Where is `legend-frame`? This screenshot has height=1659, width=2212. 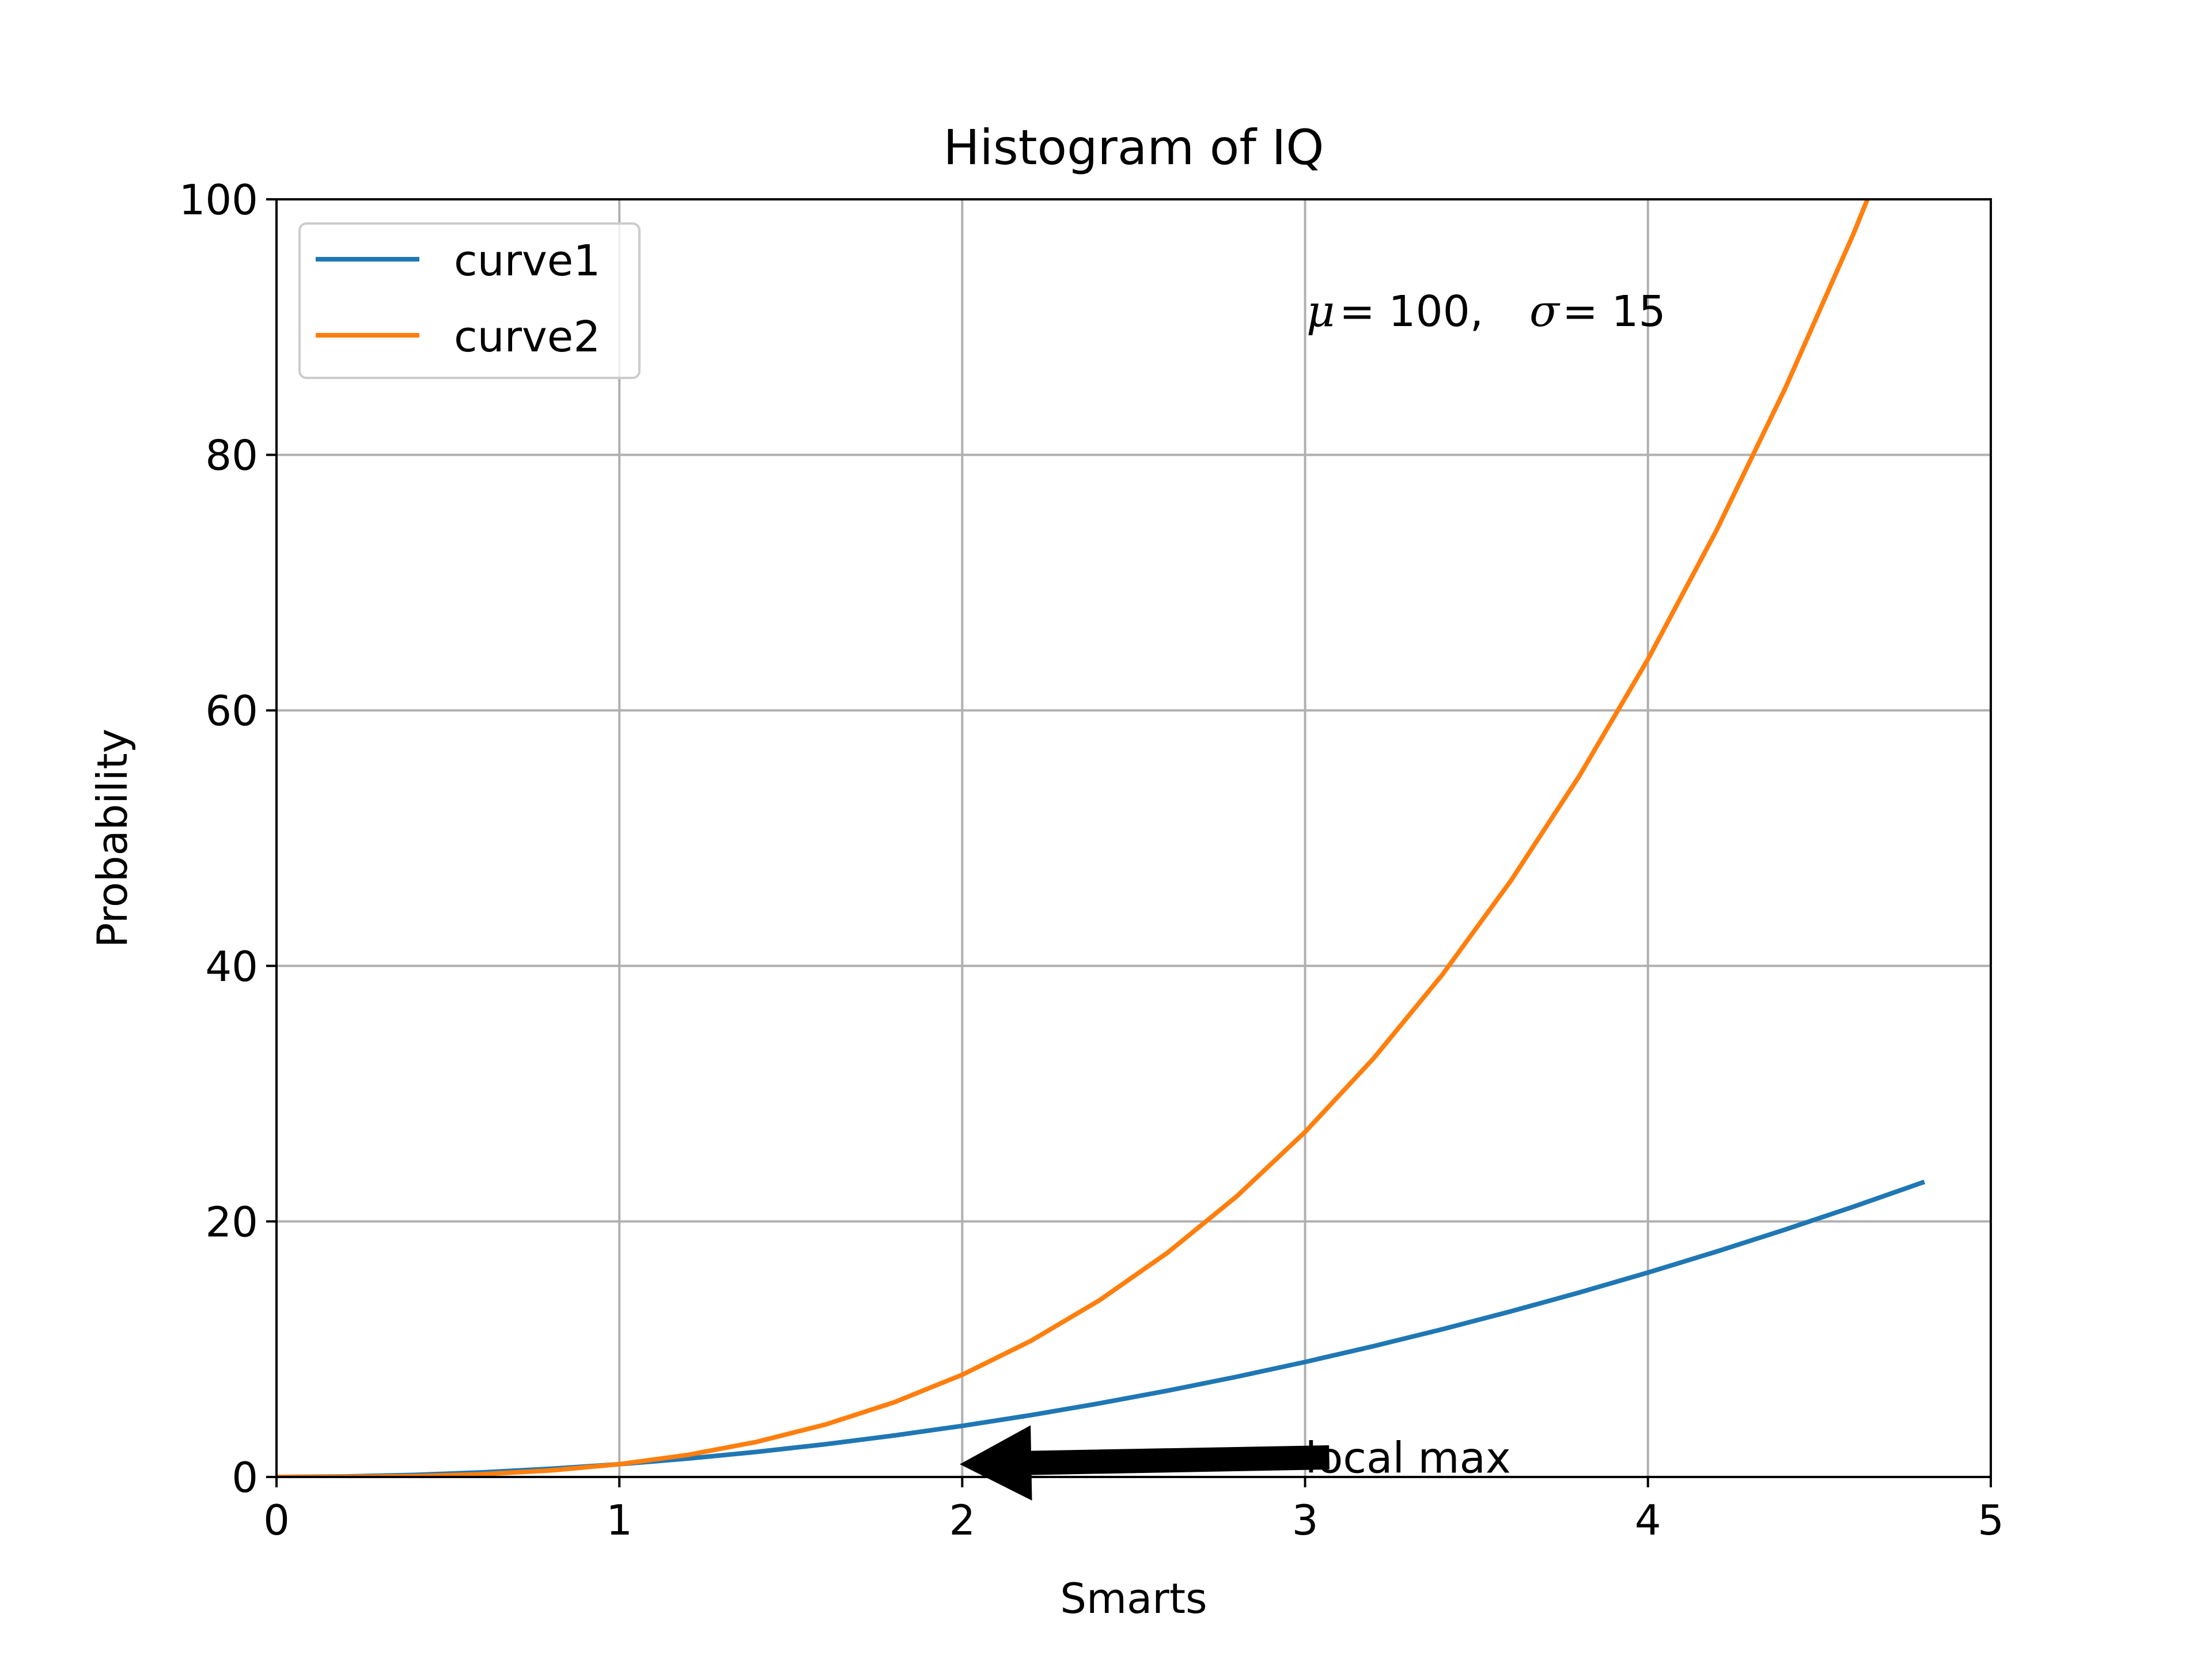 legend-frame is located at coordinates (469, 301).